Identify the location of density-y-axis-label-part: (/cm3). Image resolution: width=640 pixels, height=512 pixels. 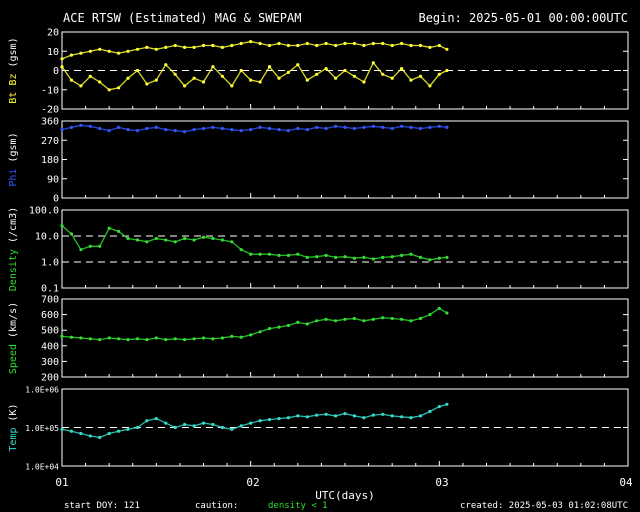
(13, 228).